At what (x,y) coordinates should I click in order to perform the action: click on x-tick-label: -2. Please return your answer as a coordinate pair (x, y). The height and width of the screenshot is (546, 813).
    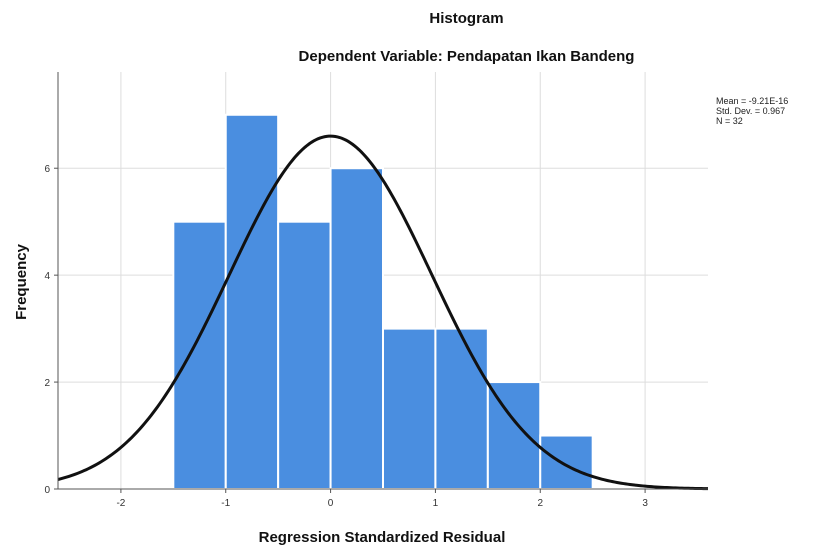
    Looking at the image, I should click on (120, 503).